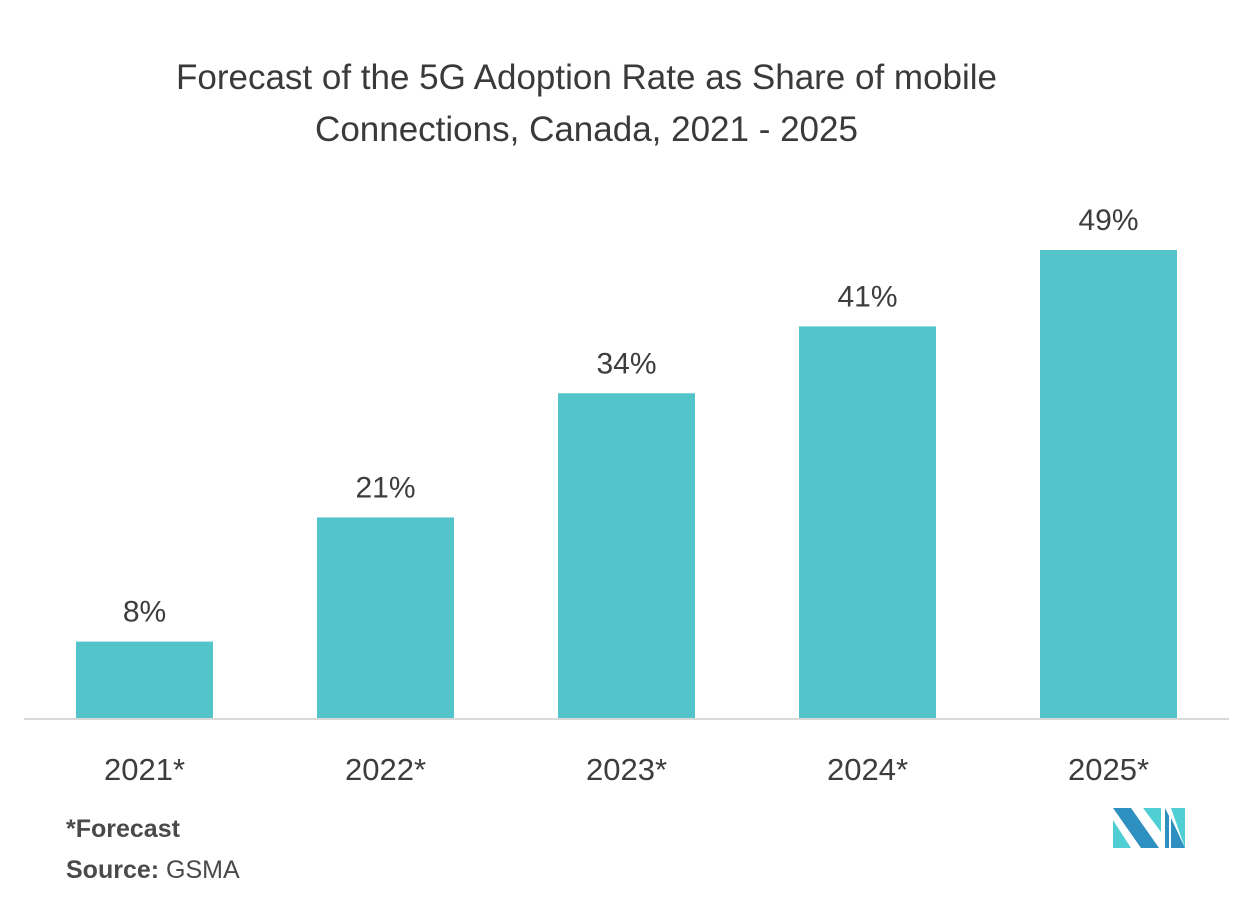 This screenshot has height=909, width=1253. Describe the element at coordinates (626, 363) in the screenshot. I see `data-label: 34%` at that location.